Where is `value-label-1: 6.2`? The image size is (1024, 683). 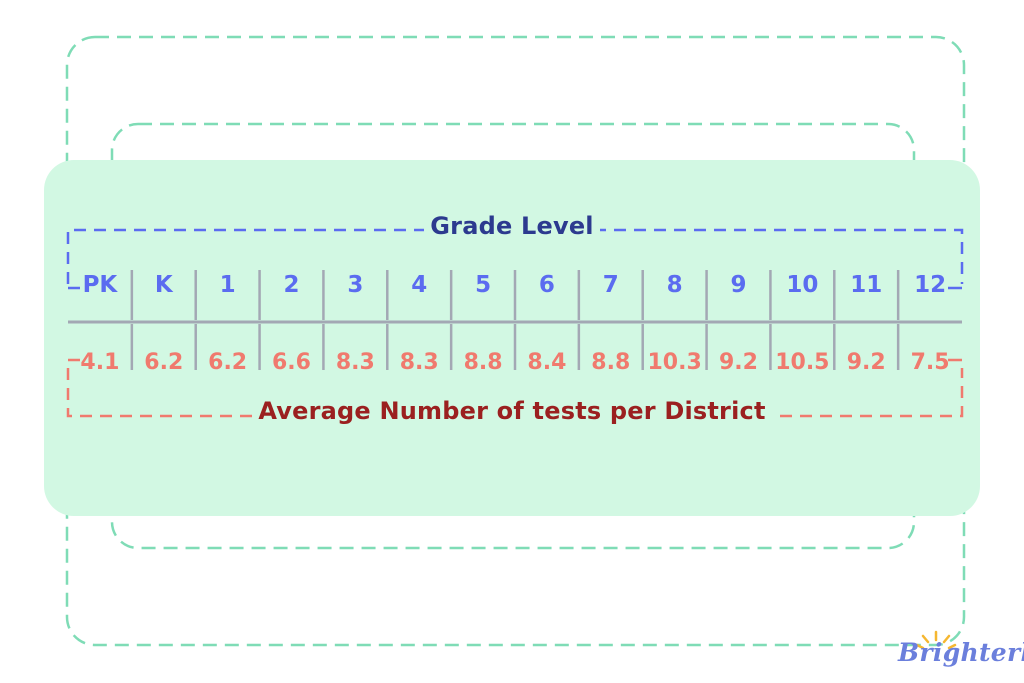 value-label-1: 6.2 is located at coordinates (227, 362).